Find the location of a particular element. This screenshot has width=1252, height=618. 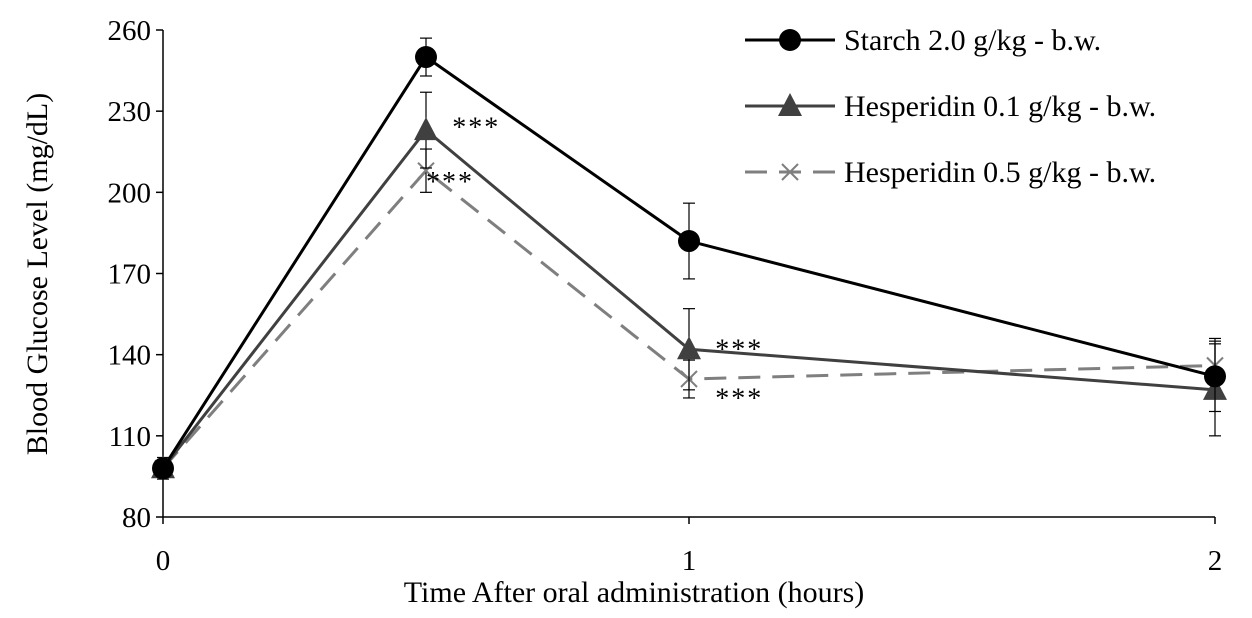

y-tick-label: 230 is located at coordinates (130, 112).